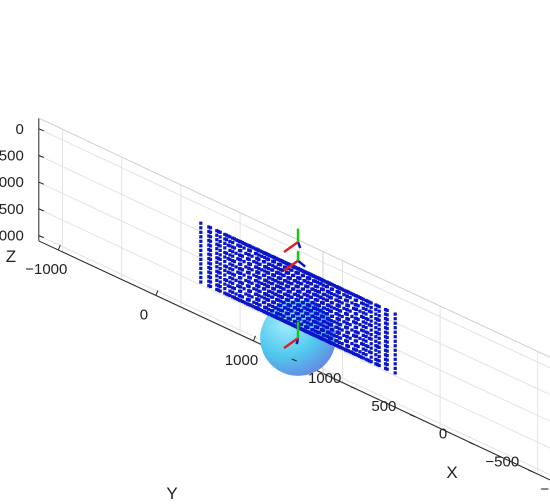  What do you see at coordinates (436, 304) in the screenshot?
I see `box-edge-top-y` at bounding box center [436, 304].